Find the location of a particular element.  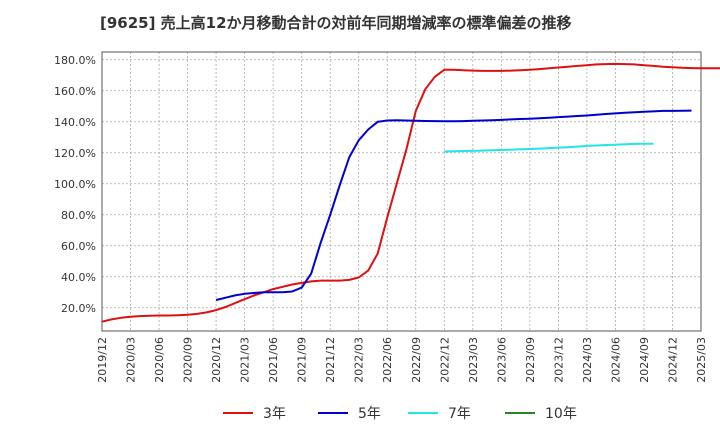

x-tick-label: 2020/03 is located at coordinates (131, 360).